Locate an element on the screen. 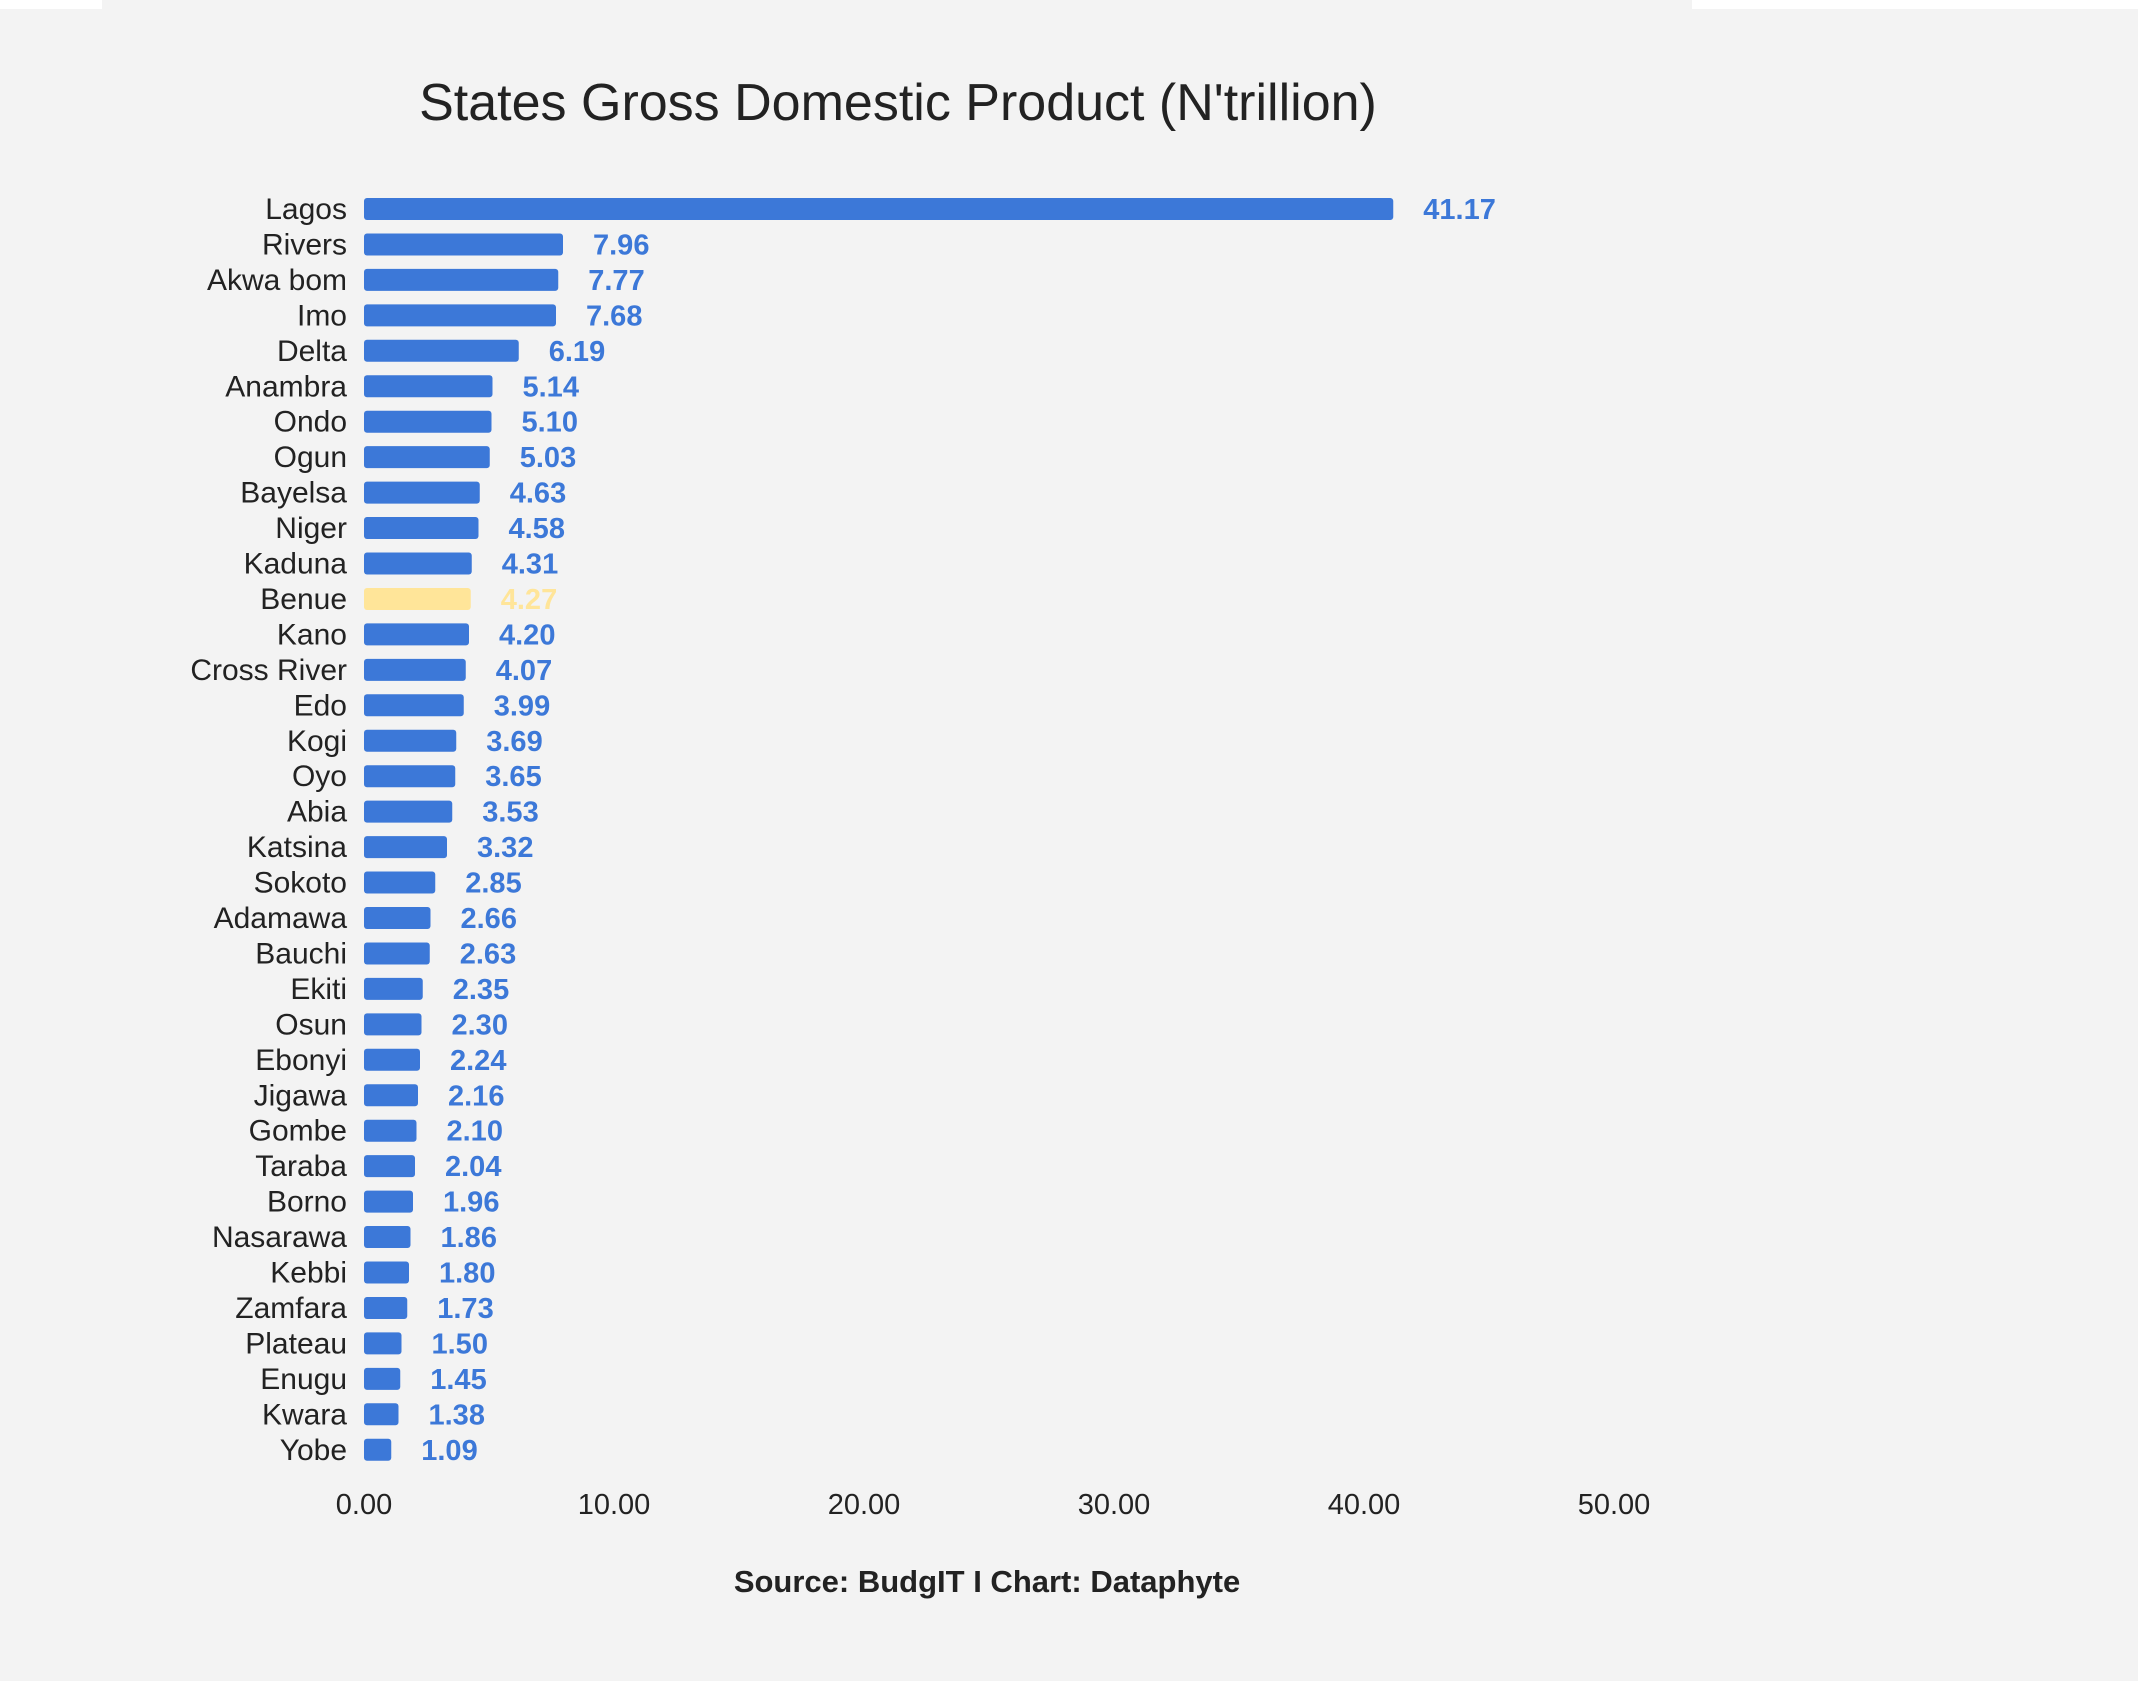 This screenshot has height=1681, width=2138. category-label-ekiti: Ekiti is located at coordinates (318, 989).